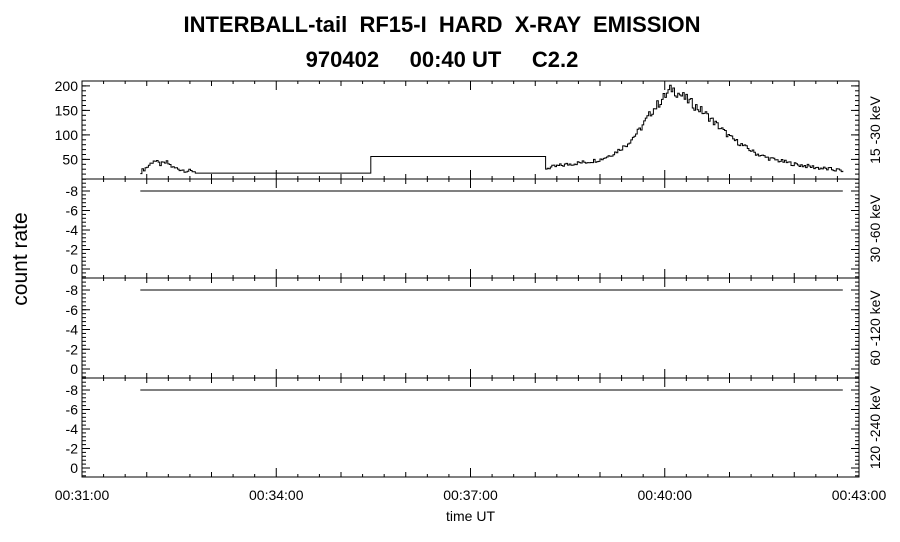  What do you see at coordinates (859, 495) in the screenshot?
I see `x-tick-label: 00:43:00` at bounding box center [859, 495].